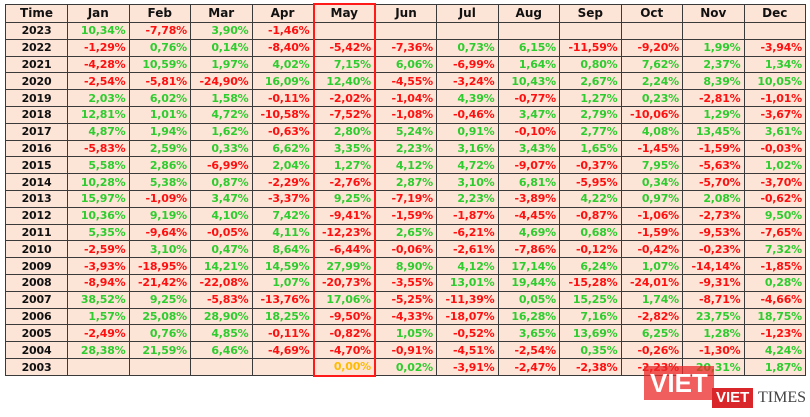 This screenshot has width=810, height=417. I want to click on return-cell: 15,97%, so click(98, 198).